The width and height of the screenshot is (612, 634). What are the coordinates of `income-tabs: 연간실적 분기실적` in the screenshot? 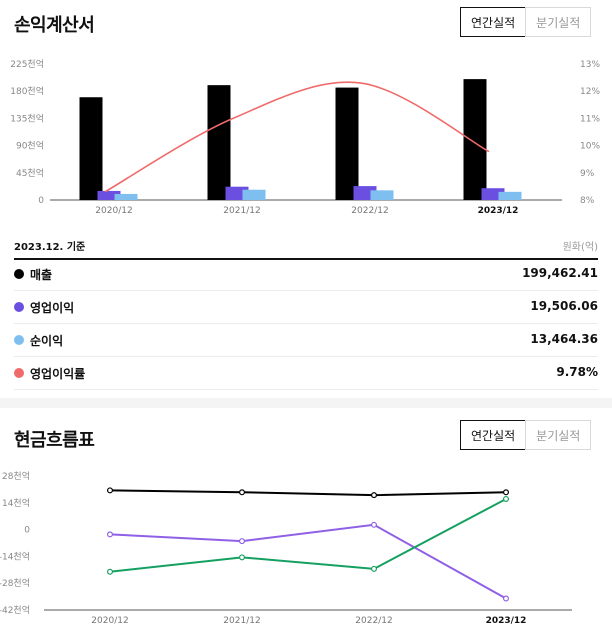 It's located at (526, 22).